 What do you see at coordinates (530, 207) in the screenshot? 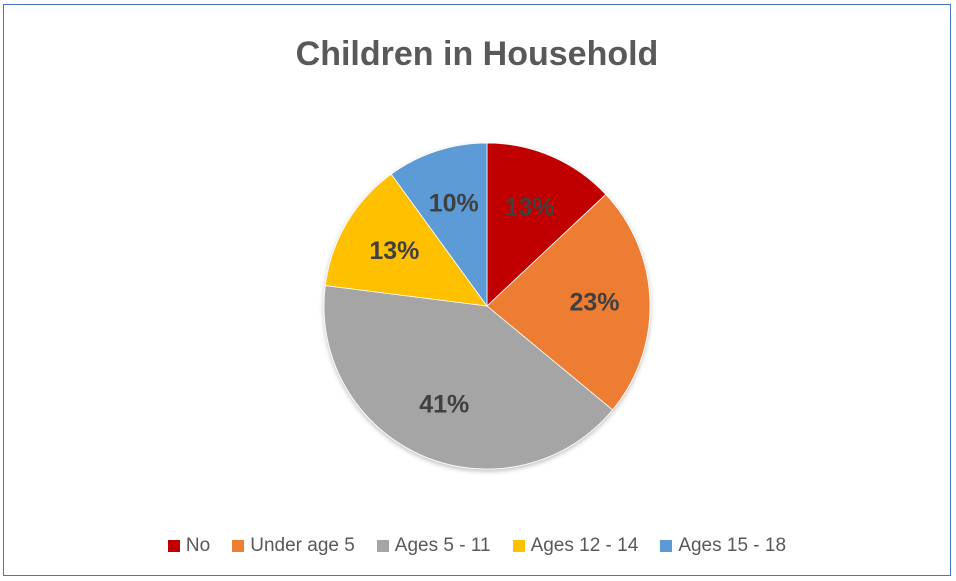
I see `data-label-no: 13%` at bounding box center [530, 207].